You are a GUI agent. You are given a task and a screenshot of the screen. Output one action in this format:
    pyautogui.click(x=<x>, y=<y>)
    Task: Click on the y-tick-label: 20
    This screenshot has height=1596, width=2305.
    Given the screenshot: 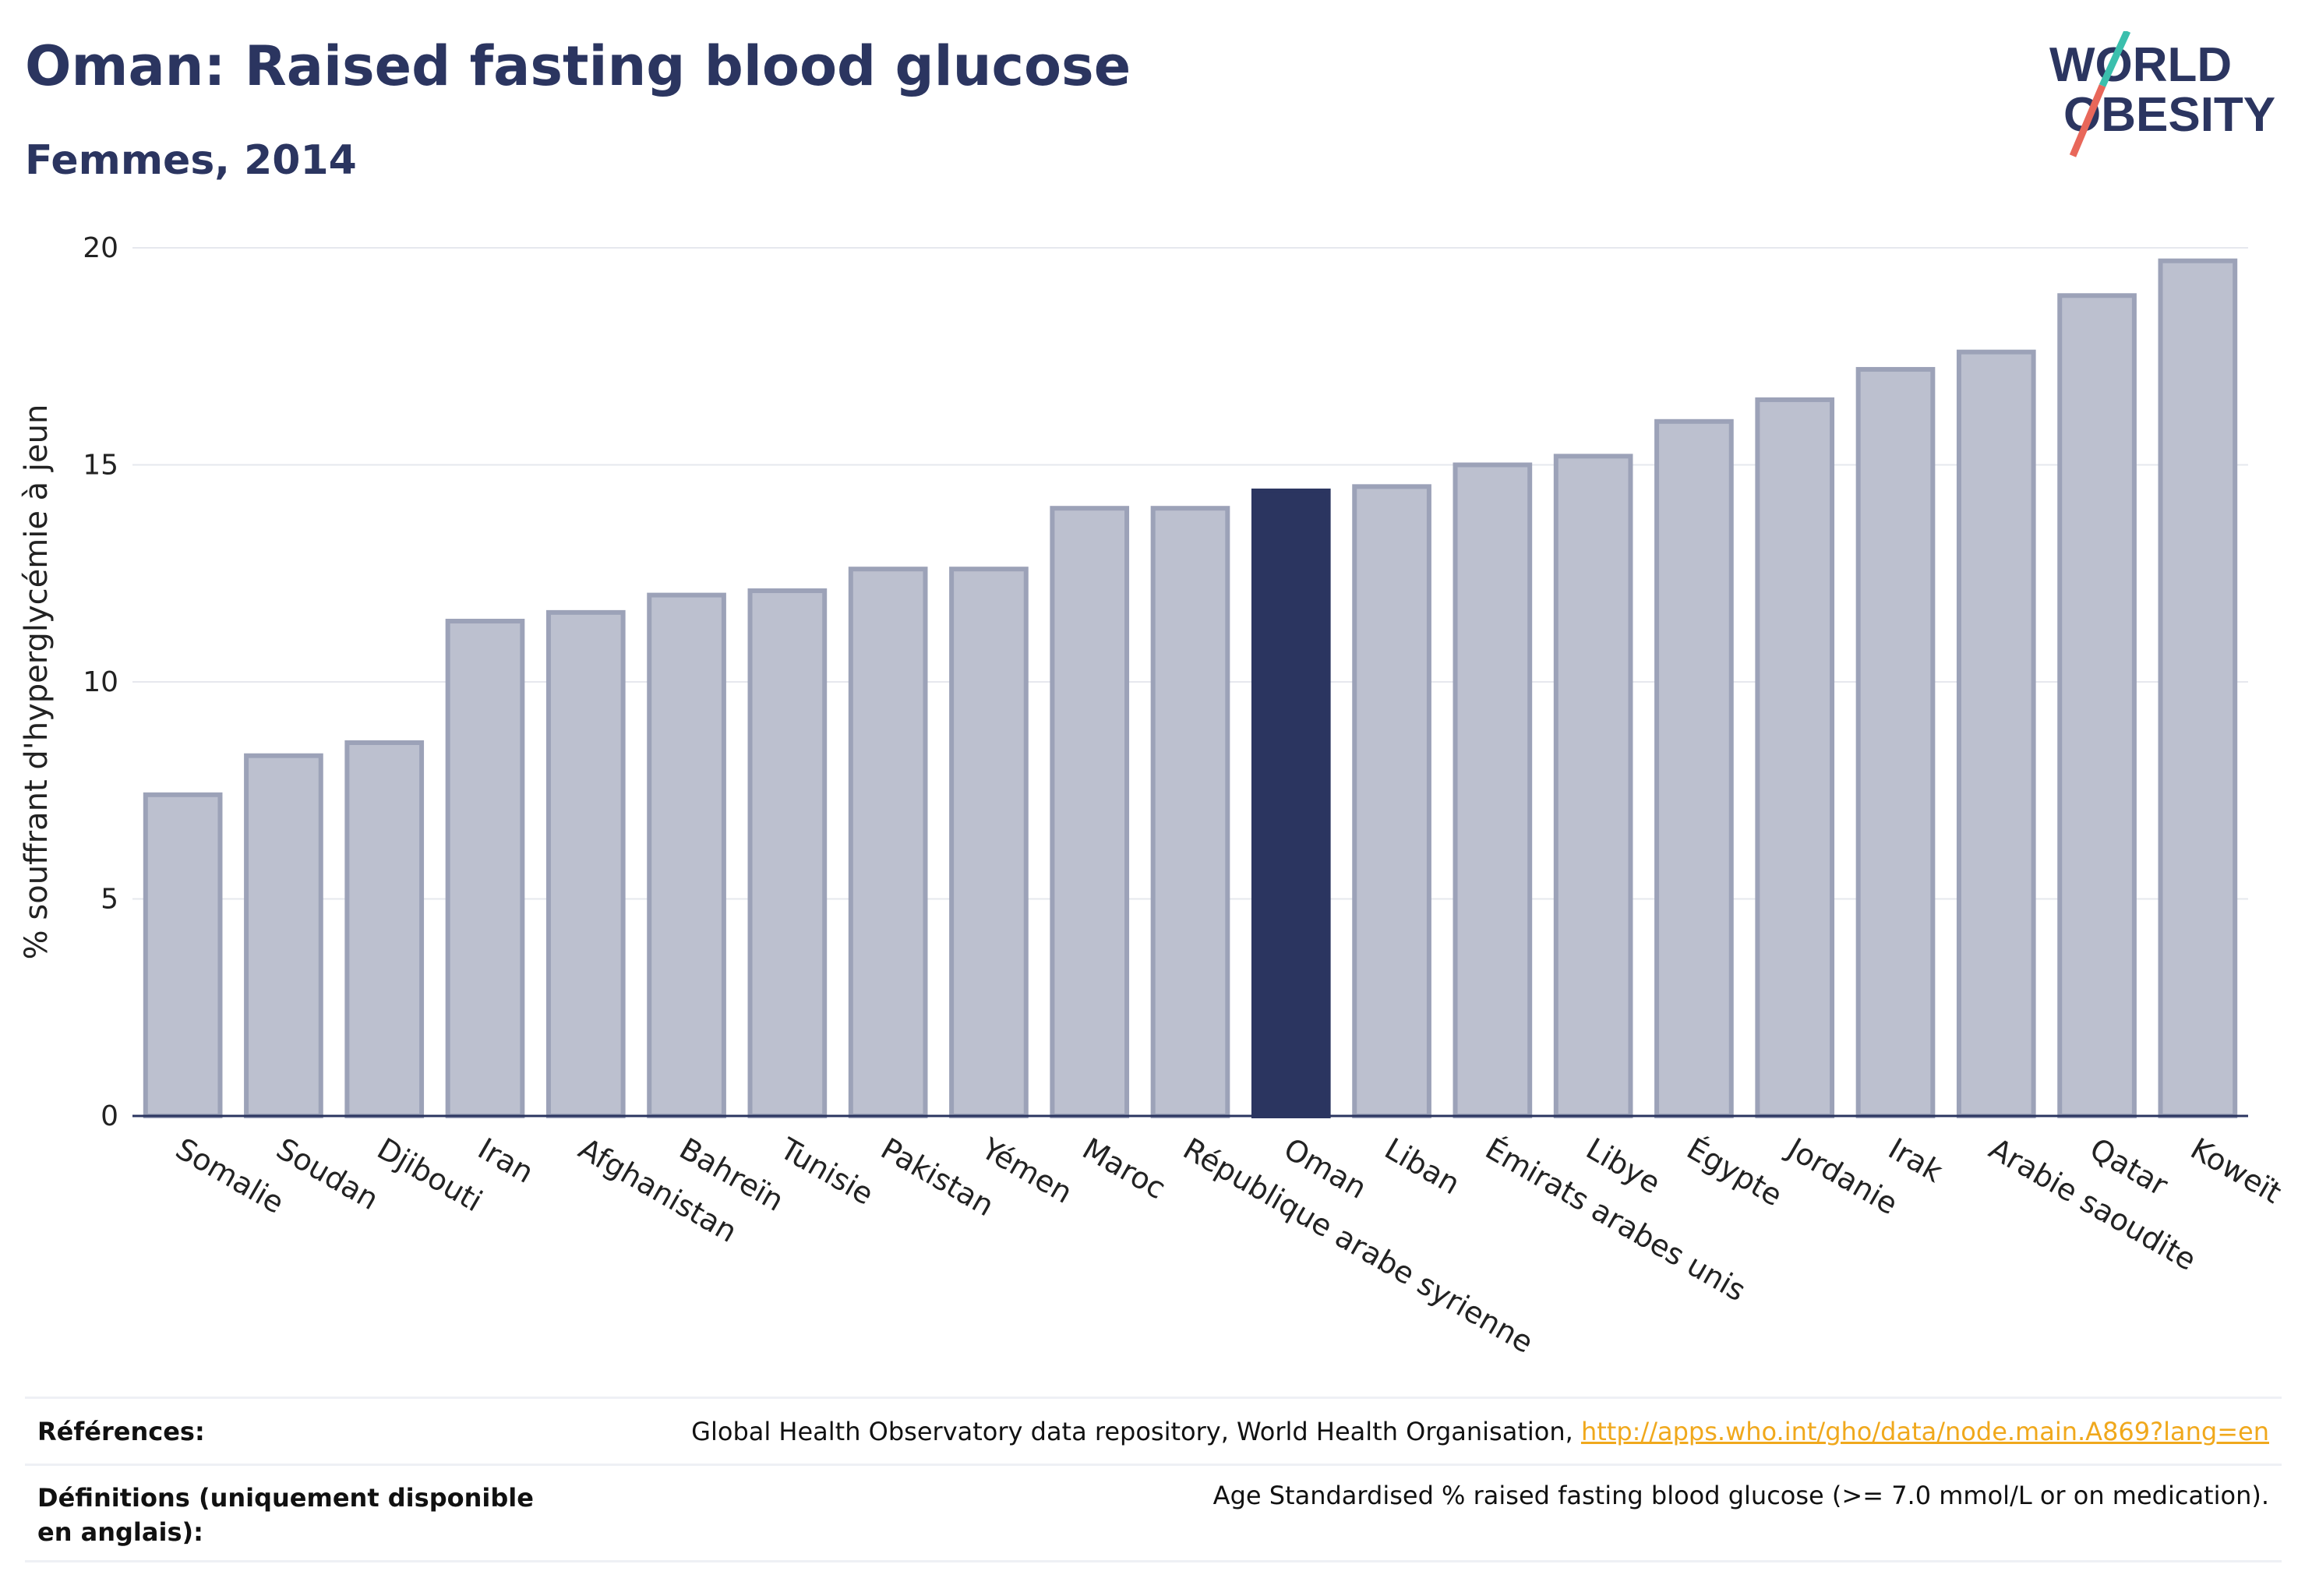 What is the action you would take?
    pyautogui.click(x=101, y=248)
    